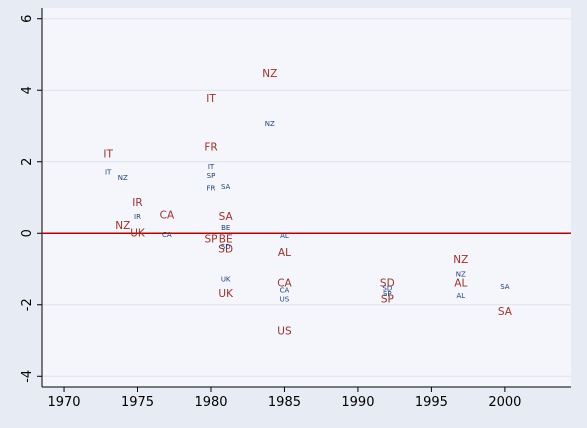 Image resolution: width=587 pixels, height=428 pixels. I want to click on x-tick-label: 1970, so click(63, 402).